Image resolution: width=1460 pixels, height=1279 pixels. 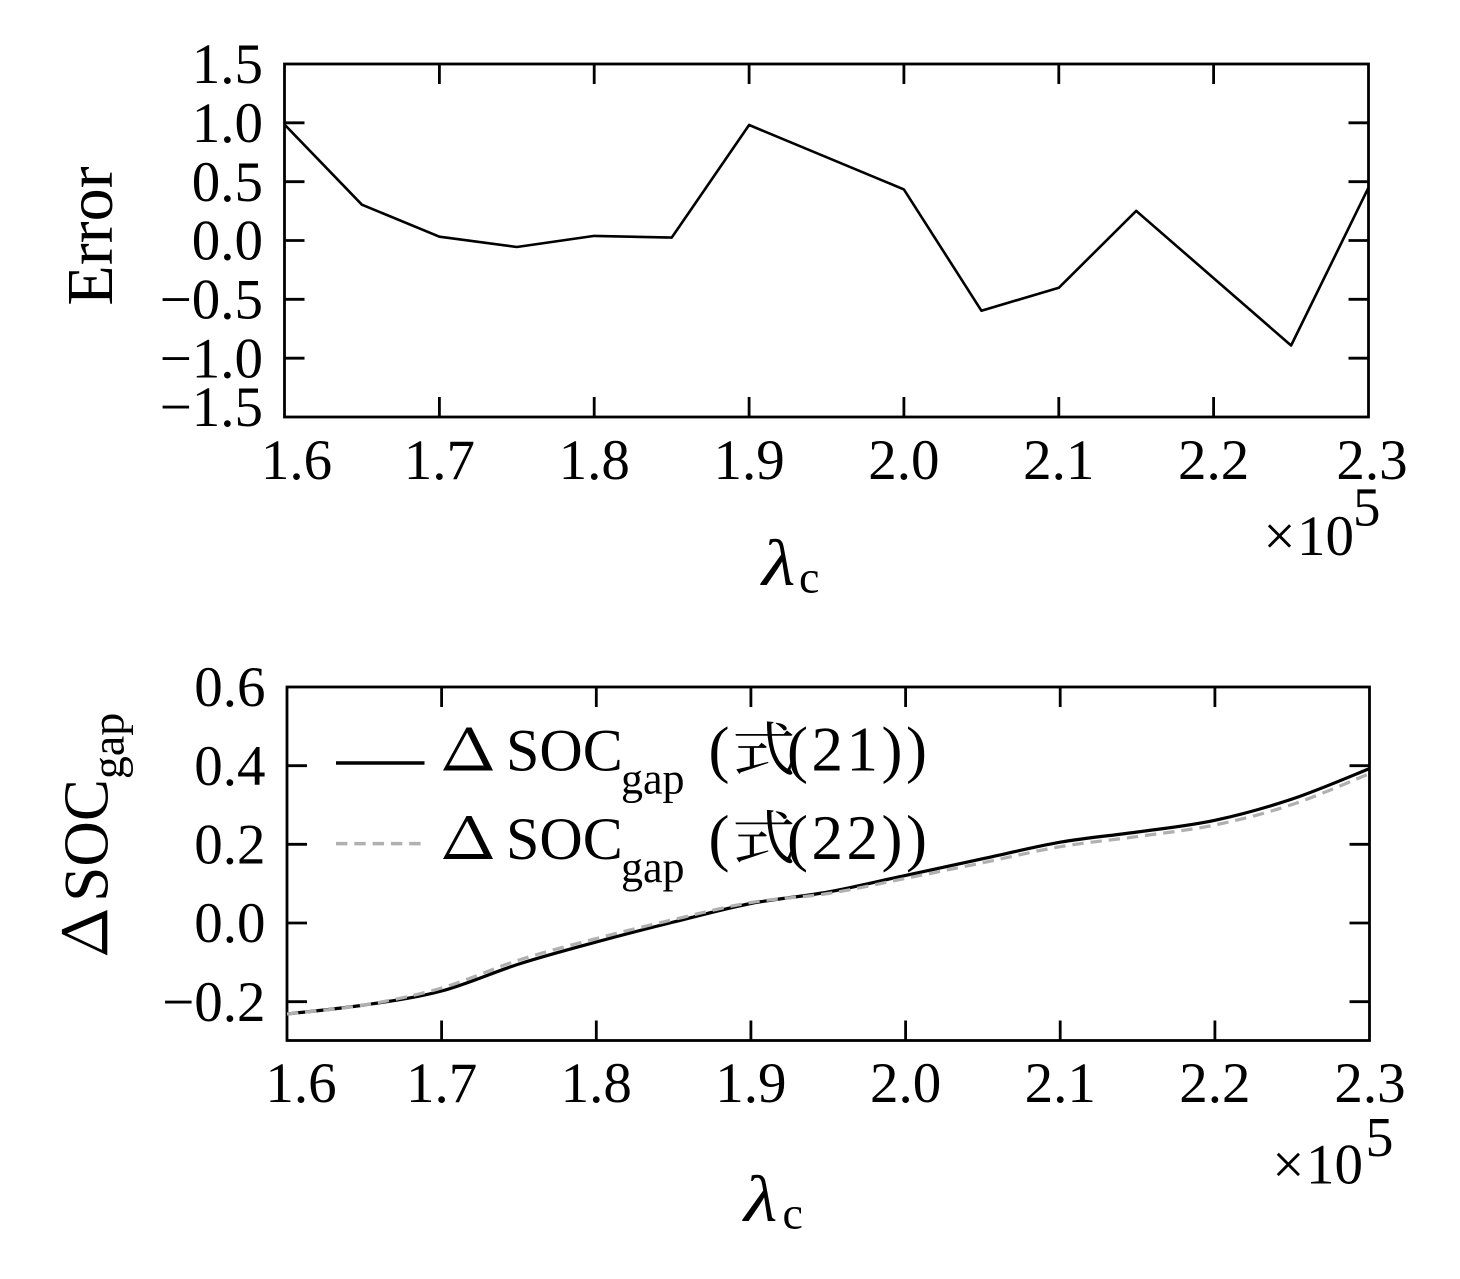 I want to click on svg-text: 1.5, so click(x=227, y=64).